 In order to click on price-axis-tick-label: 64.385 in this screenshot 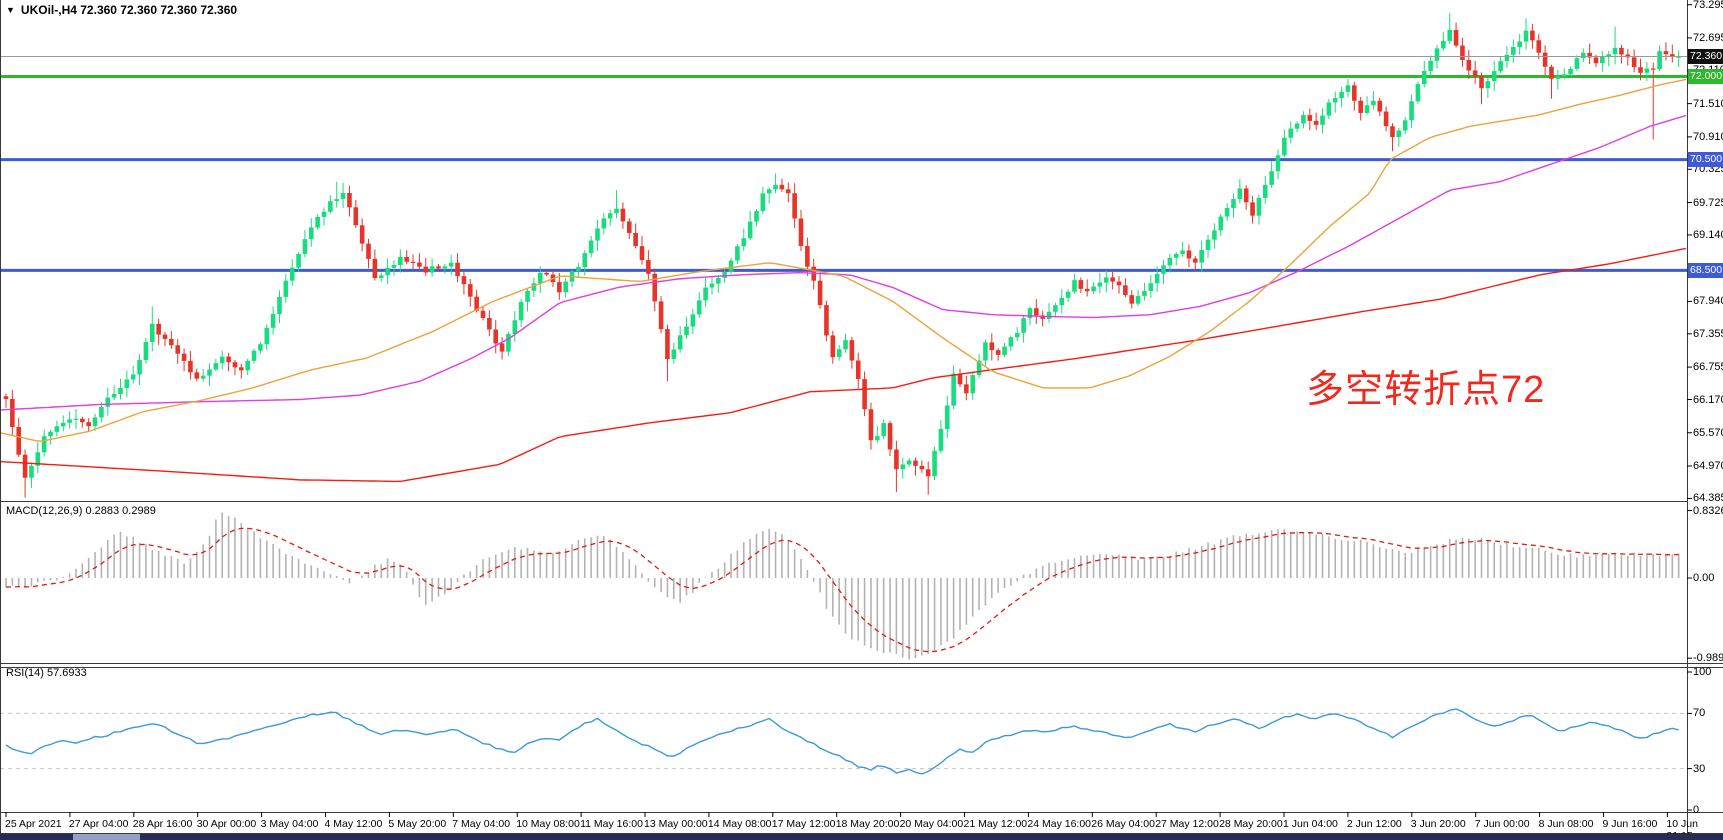, I will do `click(1708, 498)`.